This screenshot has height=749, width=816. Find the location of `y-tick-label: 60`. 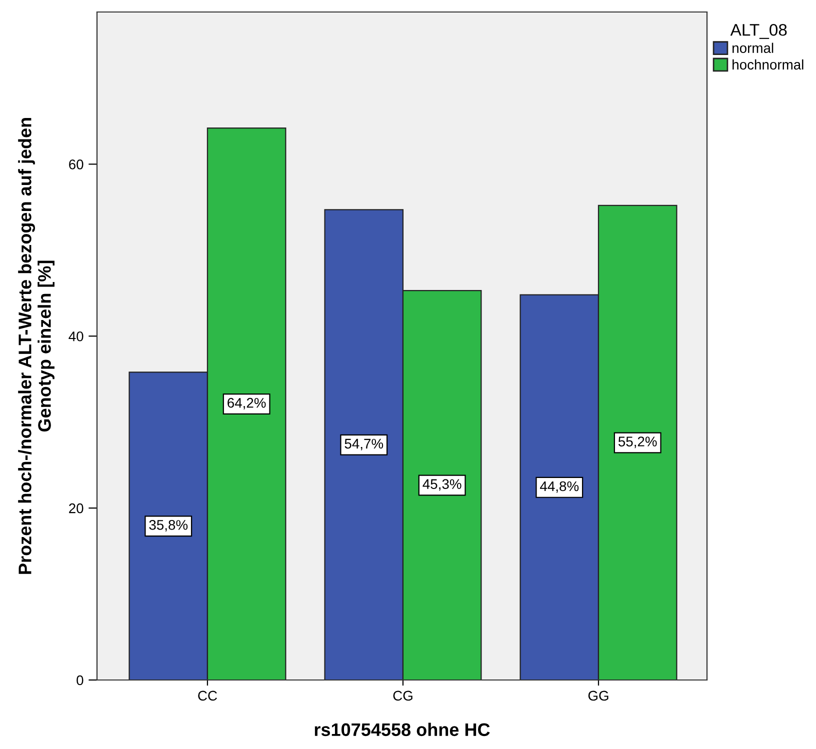

y-tick-label: 60 is located at coordinates (76, 165).